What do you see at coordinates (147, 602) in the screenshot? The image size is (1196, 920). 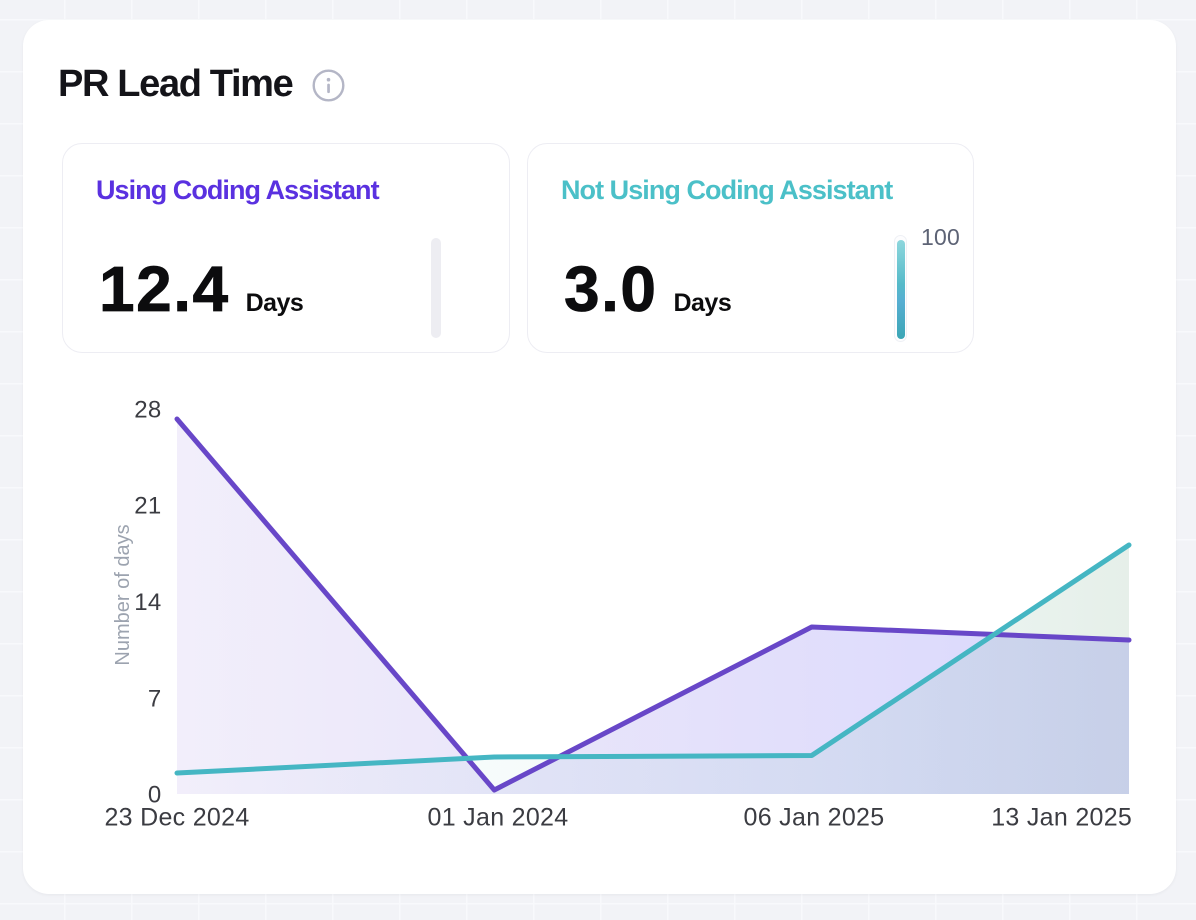 I see `svg-text: 14` at bounding box center [147, 602].